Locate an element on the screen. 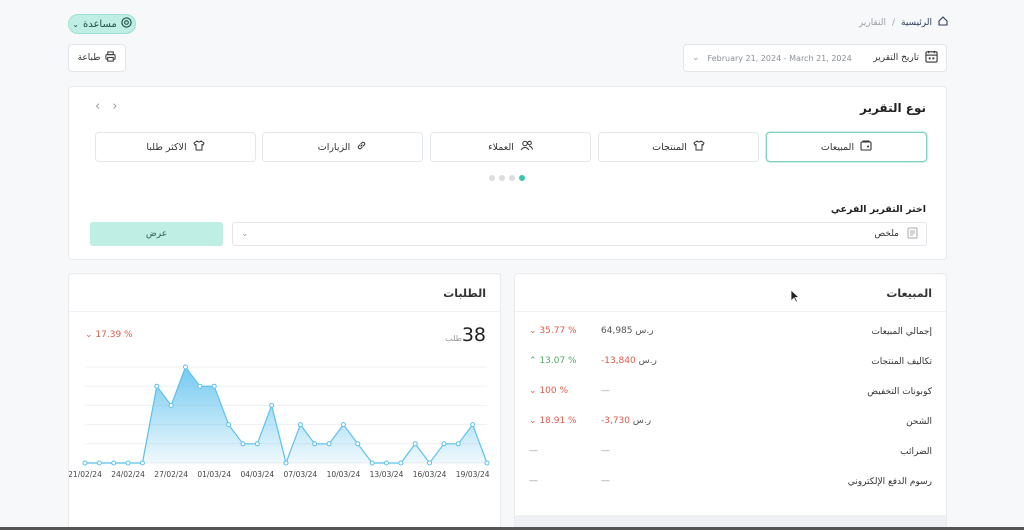 Image resolution: width=1024 pixels, height=530 pixels. sales-row: تكاليف المنتجات -13,840 ر.س ⌃ 13.07 % is located at coordinates (730, 363).